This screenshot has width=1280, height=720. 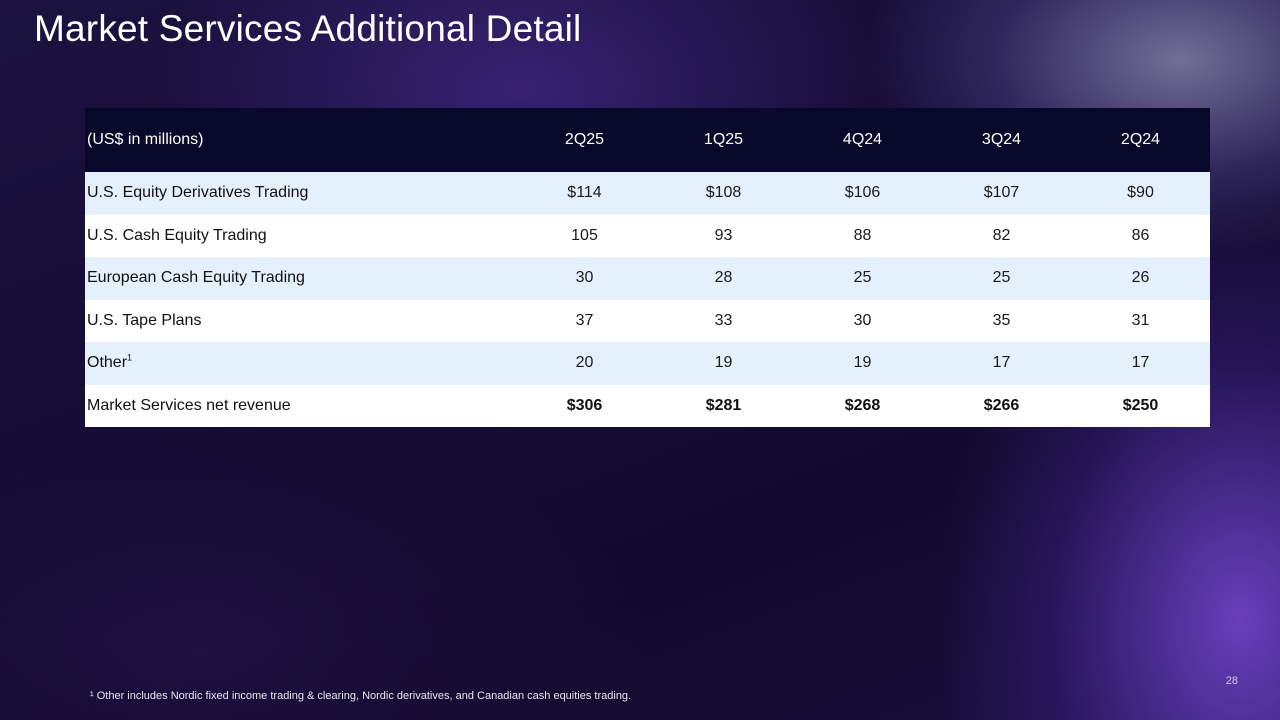 What do you see at coordinates (189, 405) in the screenshot?
I see `row-label: Market Services net revenue` at bounding box center [189, 405].